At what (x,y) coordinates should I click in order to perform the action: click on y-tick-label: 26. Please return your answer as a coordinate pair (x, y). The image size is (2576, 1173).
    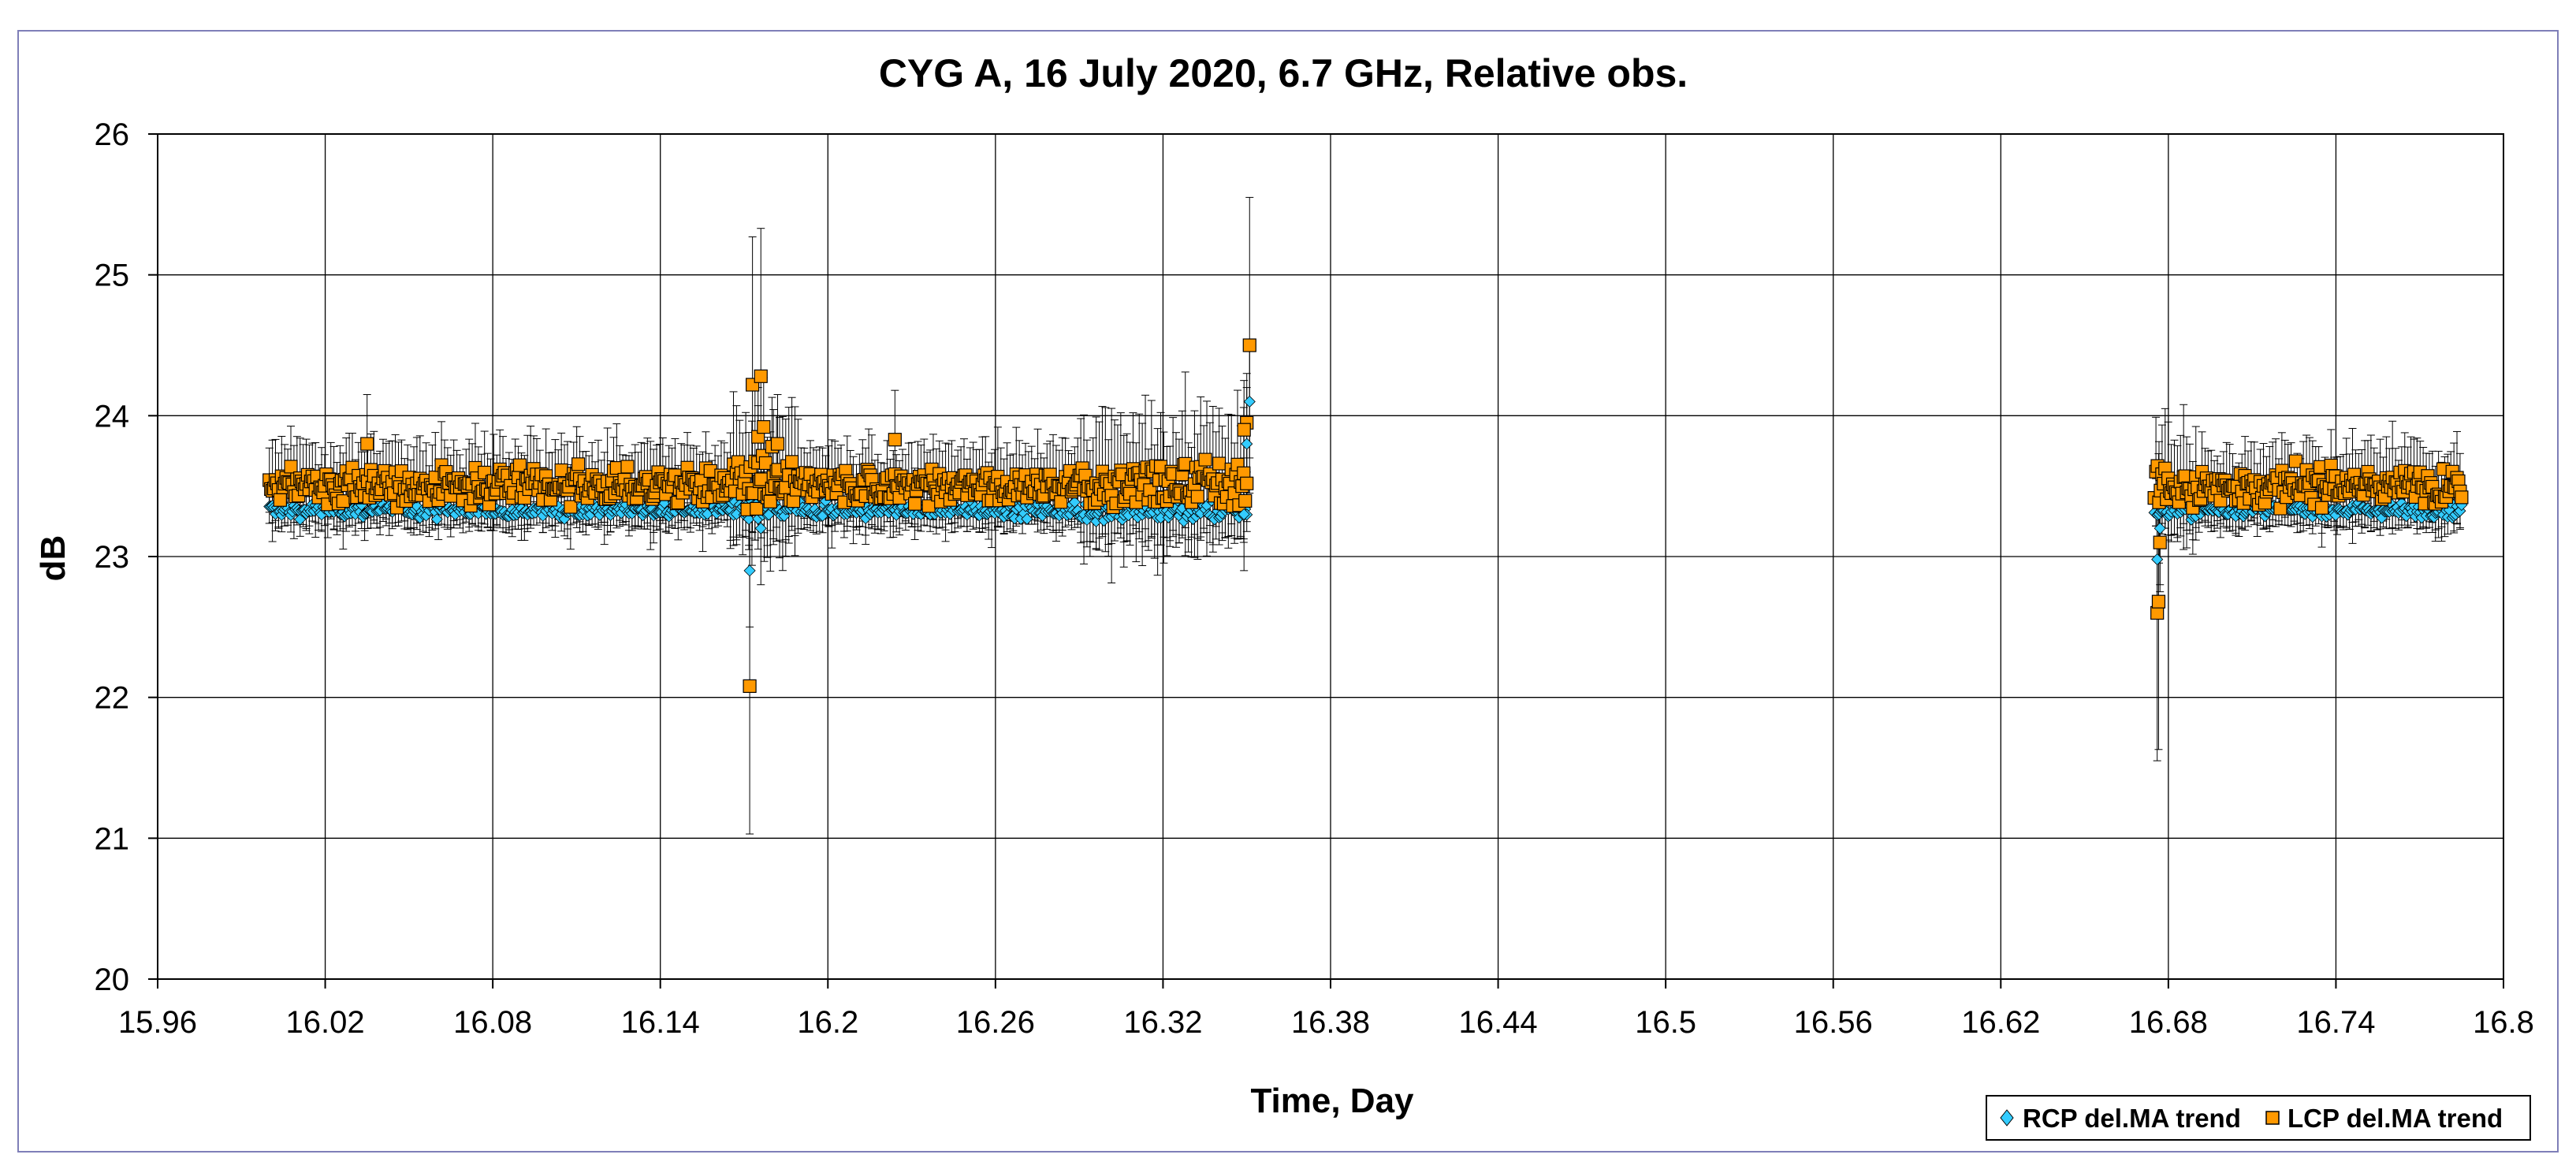
    Looking at the image, I should click on (112, 135).